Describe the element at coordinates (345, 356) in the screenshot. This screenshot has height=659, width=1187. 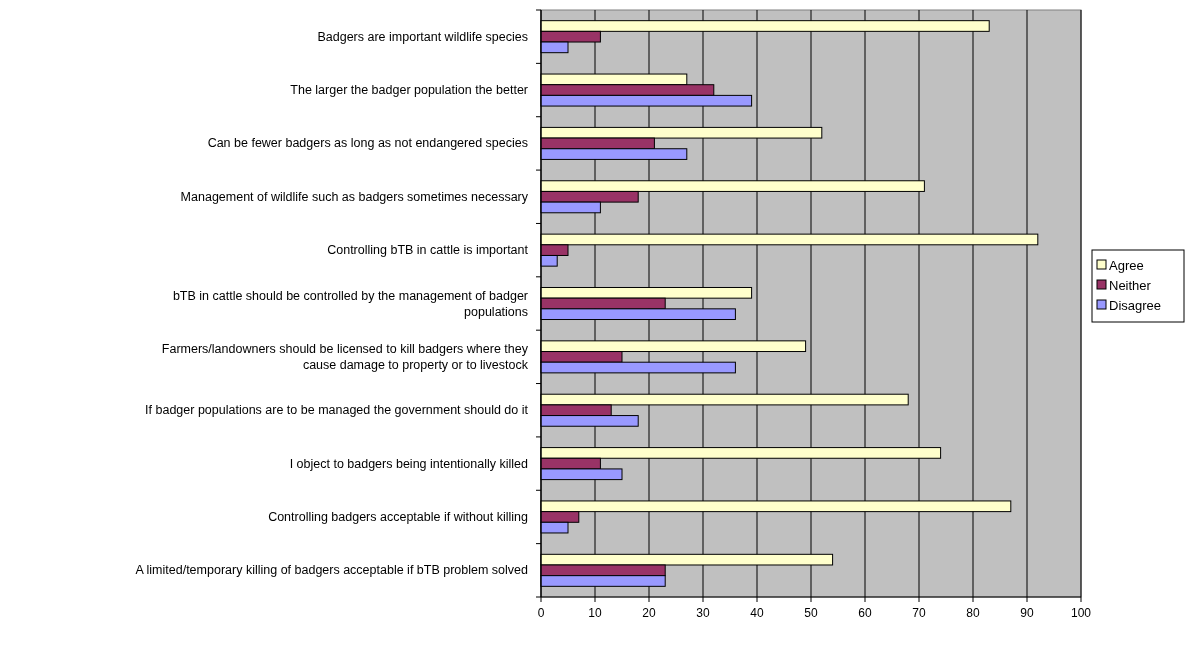
I see `y-tick-label: Farmers/landowners should be licensed to kill badgers where they cause damage to property or to livestock` at that location.